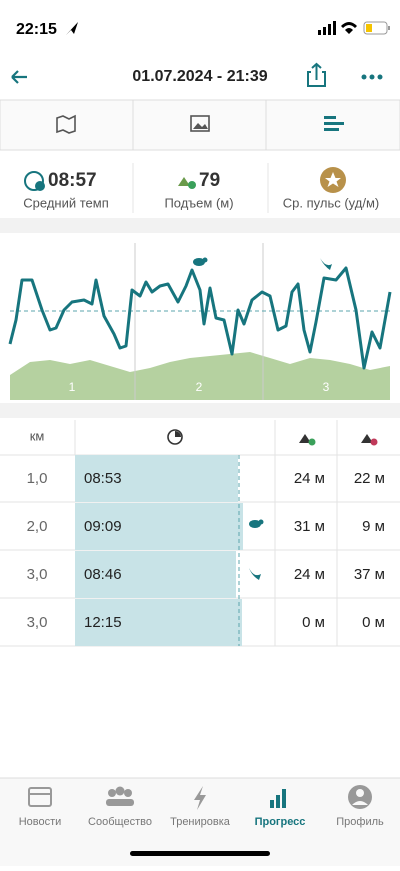 The width and height of the screenshot is (400, 871). I want to click on ascent-cell: 0 м, so click(313, 622).